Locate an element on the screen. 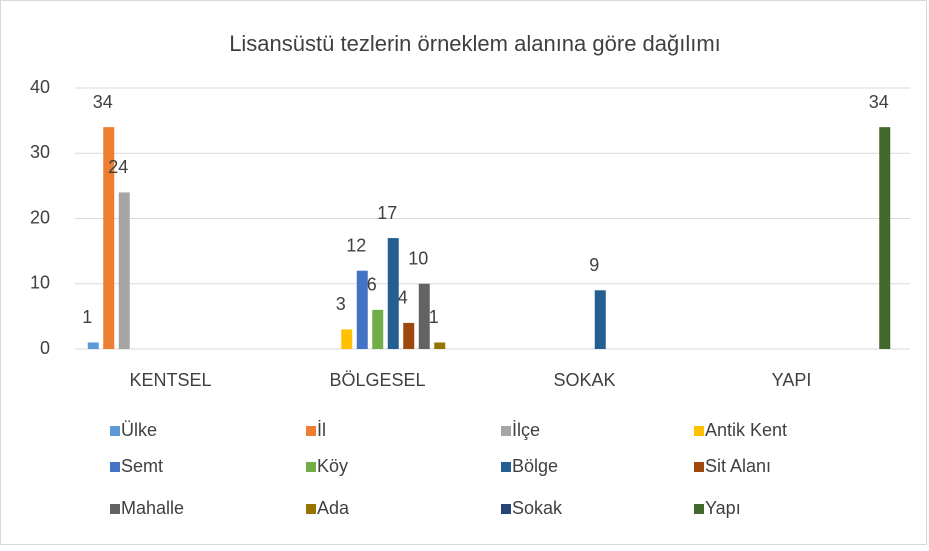 Image resolution: width=929 pixels, height=551 pixels. x-tick-label: KENTSEL is located at coordinates (170, 380).